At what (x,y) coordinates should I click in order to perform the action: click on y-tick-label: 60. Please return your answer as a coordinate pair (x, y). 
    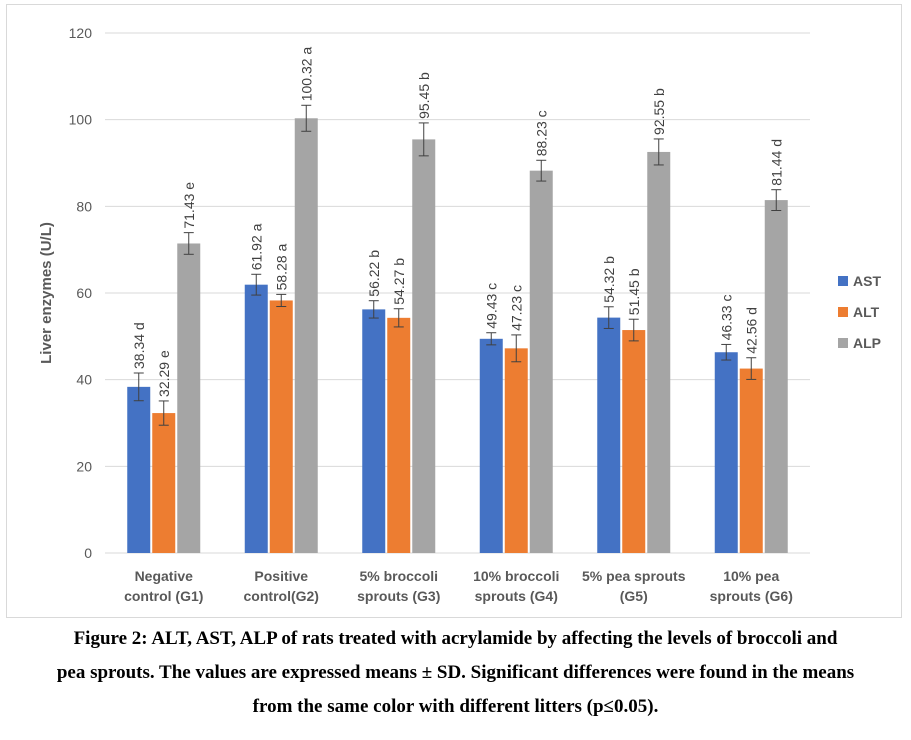
    Looking at the image, I should click on (84, 293).